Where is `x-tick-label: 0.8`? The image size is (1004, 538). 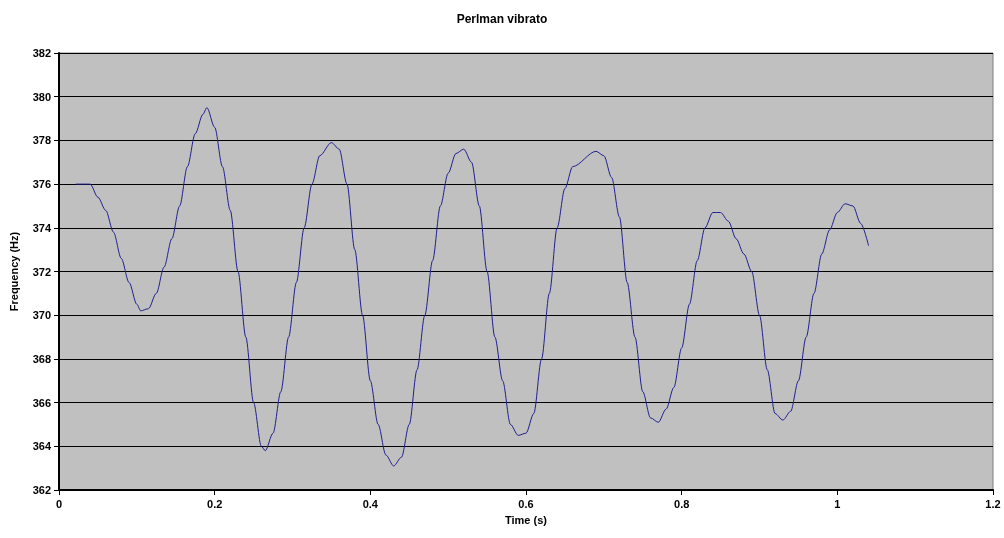
x-tick-label: 0.8 is located at coordinates (682, 503).